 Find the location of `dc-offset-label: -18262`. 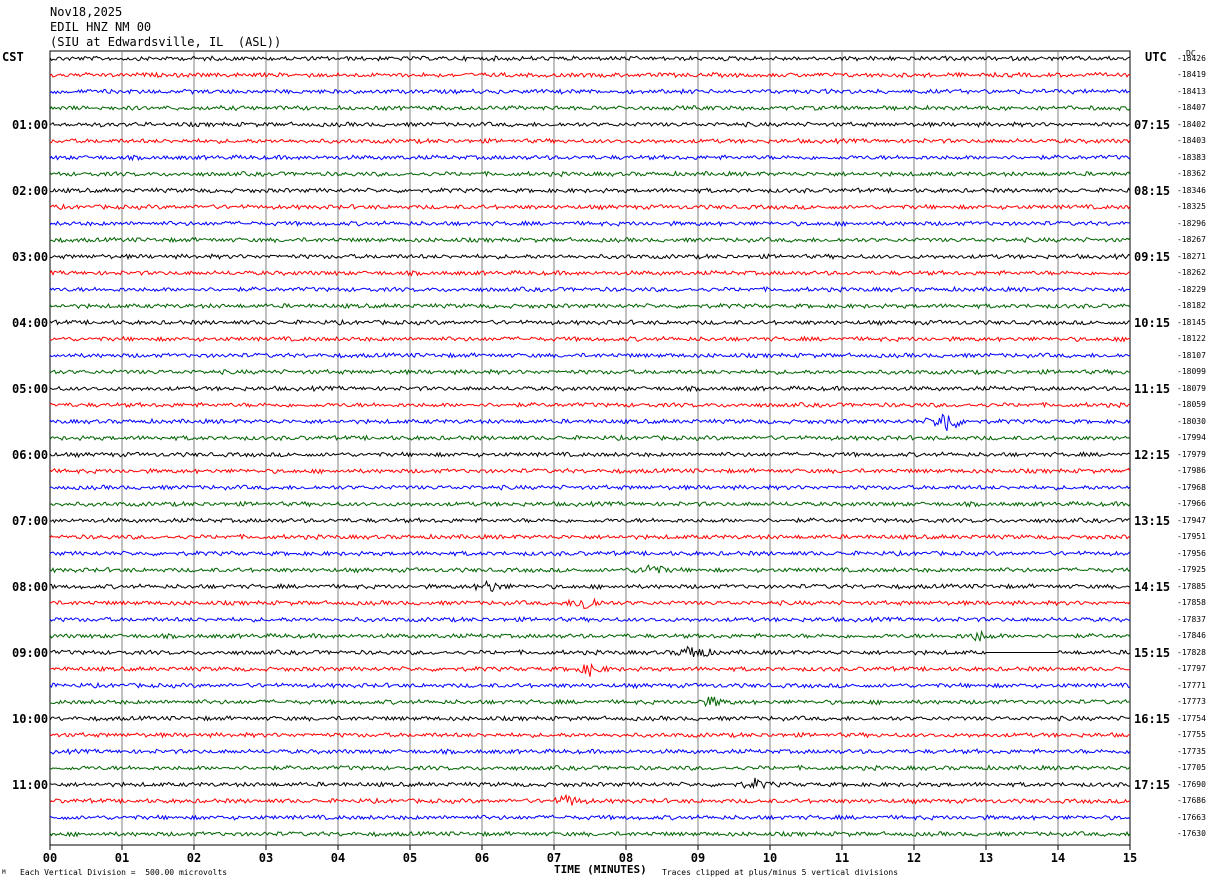

dc-offset-label: -18262 is located at coordinates (1191, 272).